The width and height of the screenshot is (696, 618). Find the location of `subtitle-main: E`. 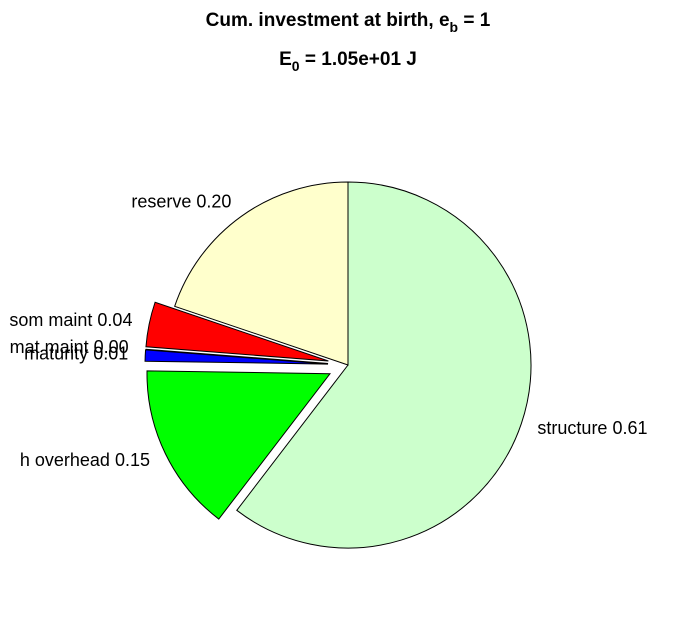

subtitle-main: E is located at coordinates (285, 59).